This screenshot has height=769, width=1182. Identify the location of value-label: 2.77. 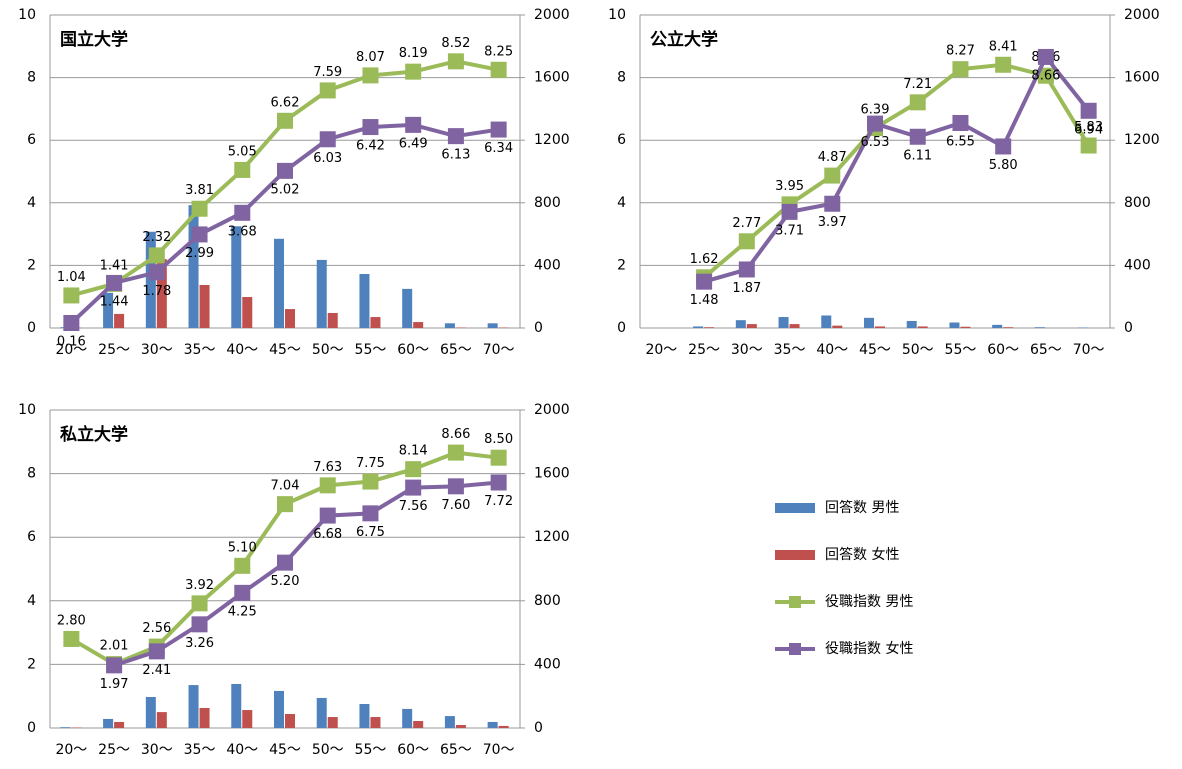
(746, 223).